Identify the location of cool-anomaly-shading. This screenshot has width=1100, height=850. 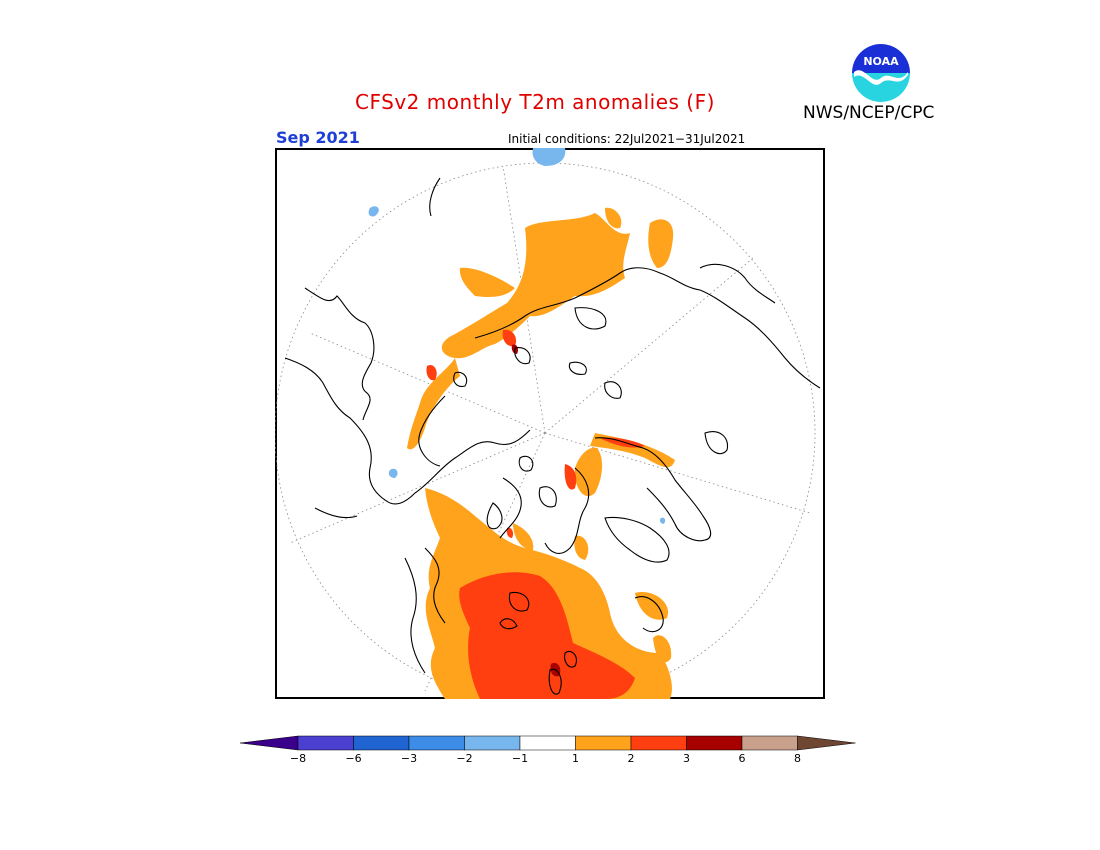
(517, 336).